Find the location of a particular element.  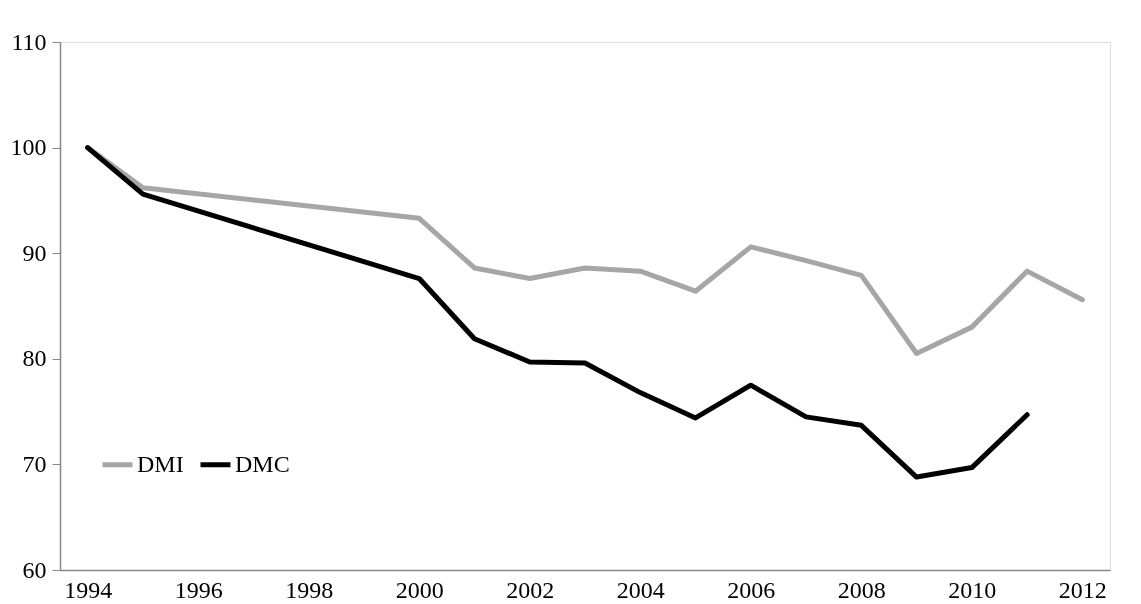

x-tick-label: 2002 is located at coordinates (530, 589).